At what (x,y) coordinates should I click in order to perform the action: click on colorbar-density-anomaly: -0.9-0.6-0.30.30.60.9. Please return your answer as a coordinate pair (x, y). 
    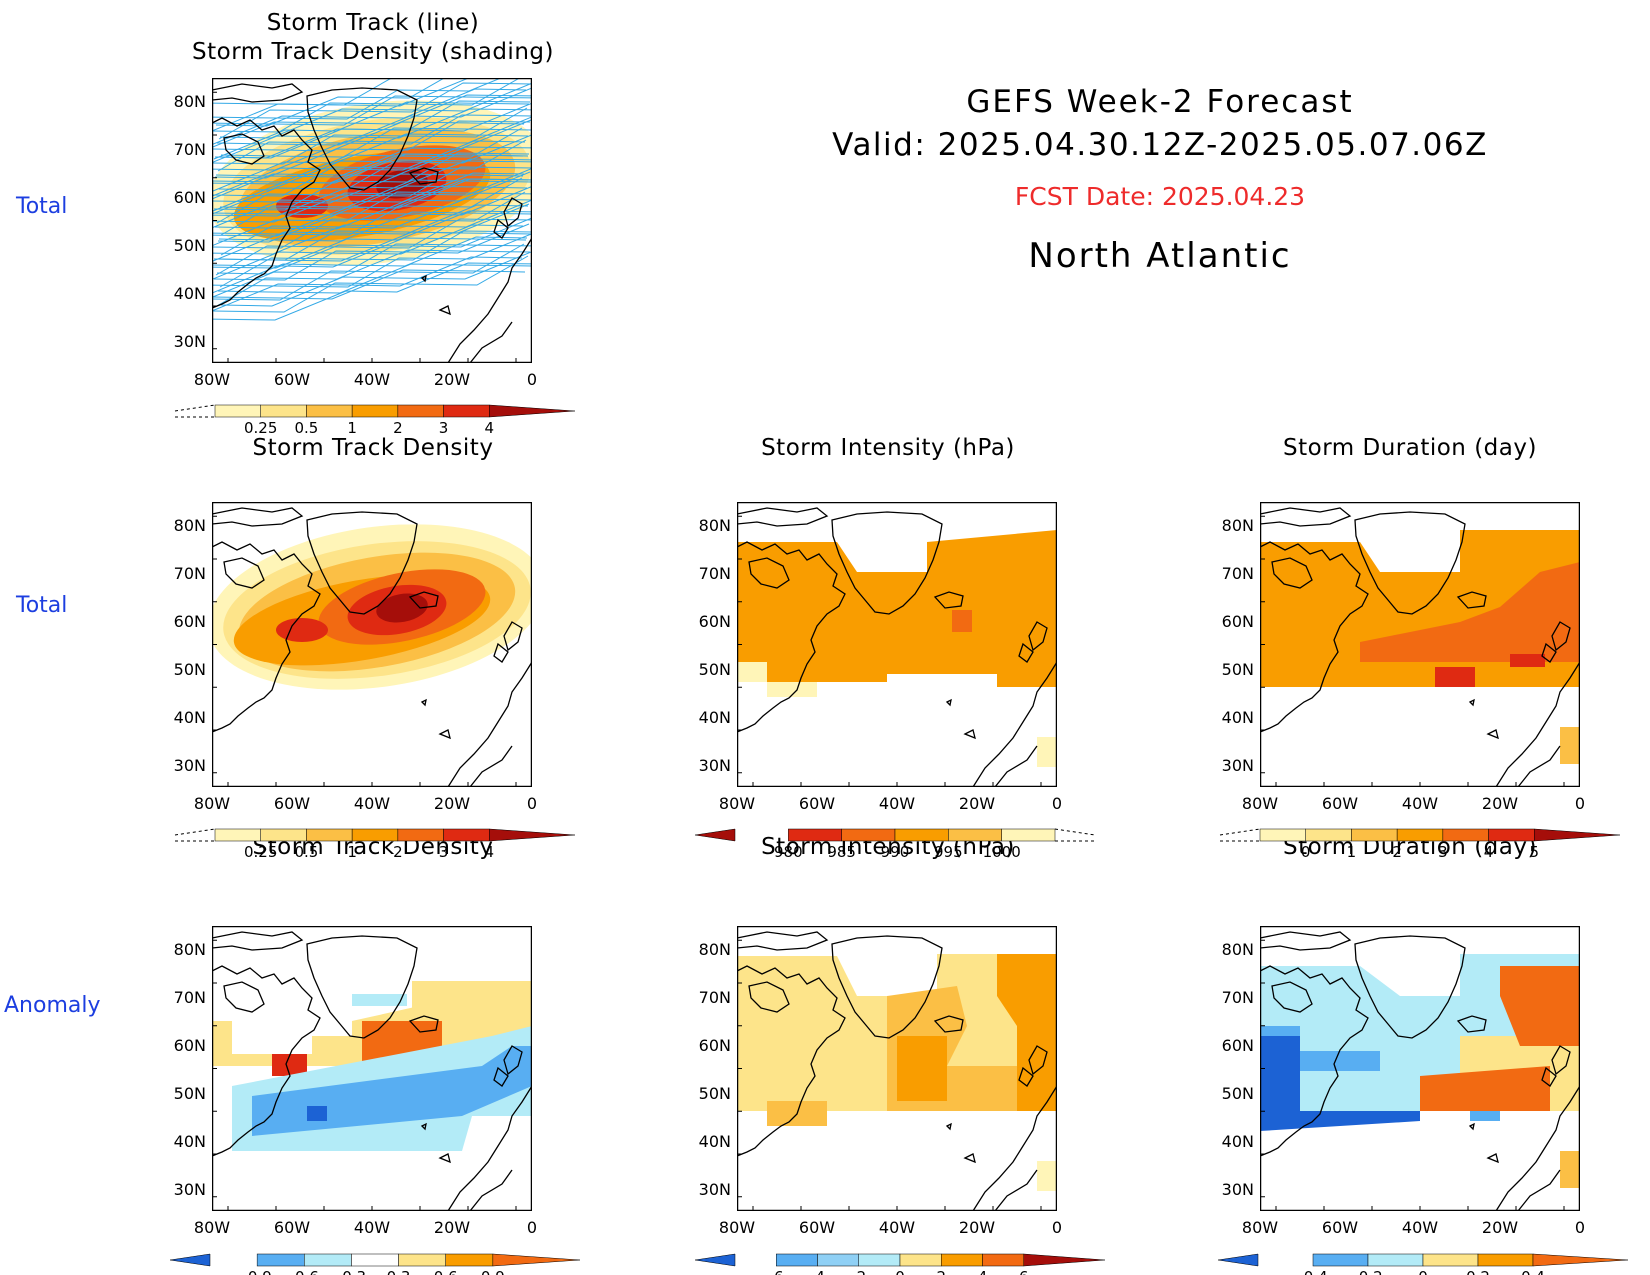
    Looking at the image, I should click on (375, 1263).